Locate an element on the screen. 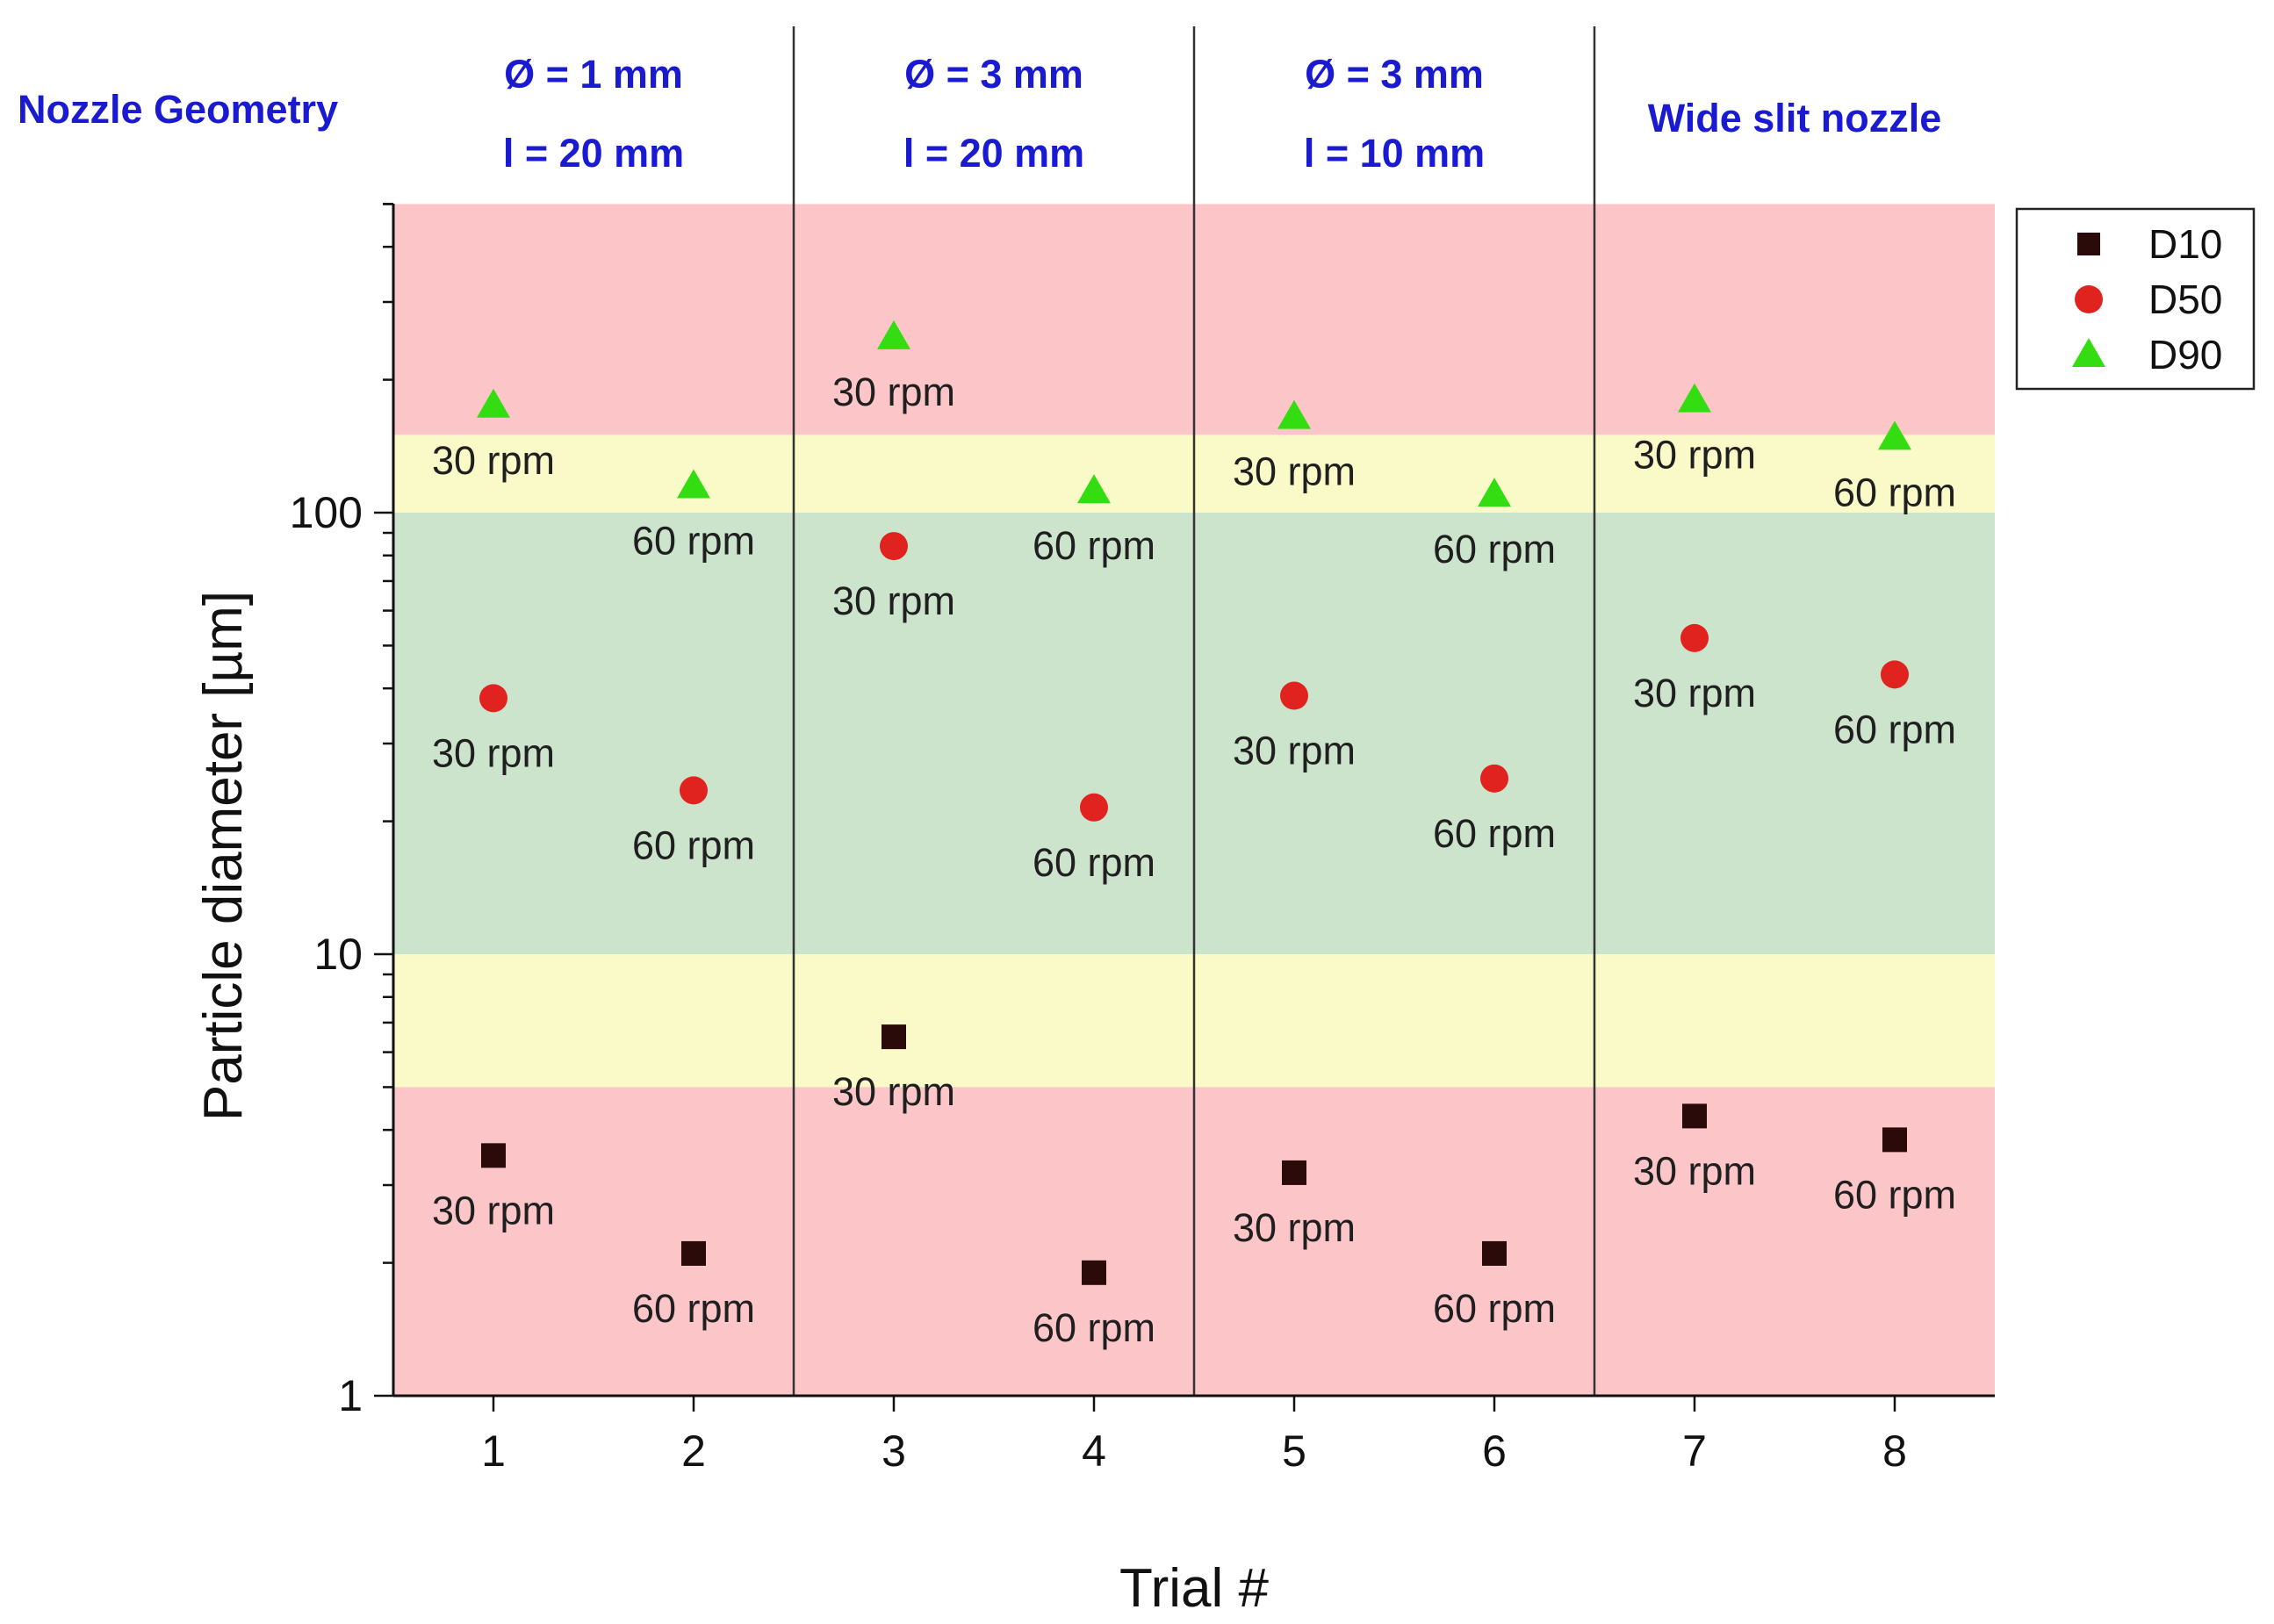  group-header-line1: Ø = 1 mm is located at coordinates (593, 75).